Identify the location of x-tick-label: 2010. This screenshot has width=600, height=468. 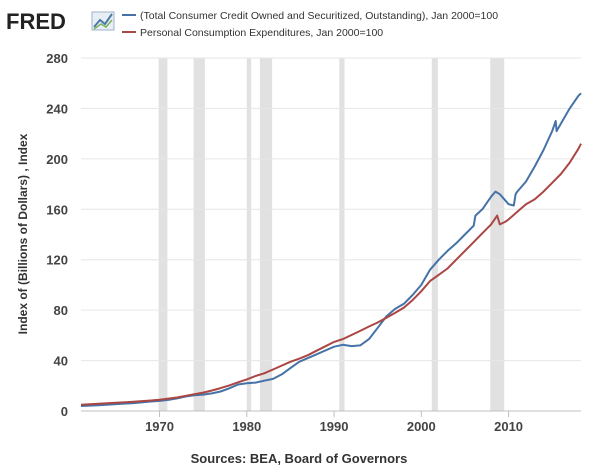
(508, 426).